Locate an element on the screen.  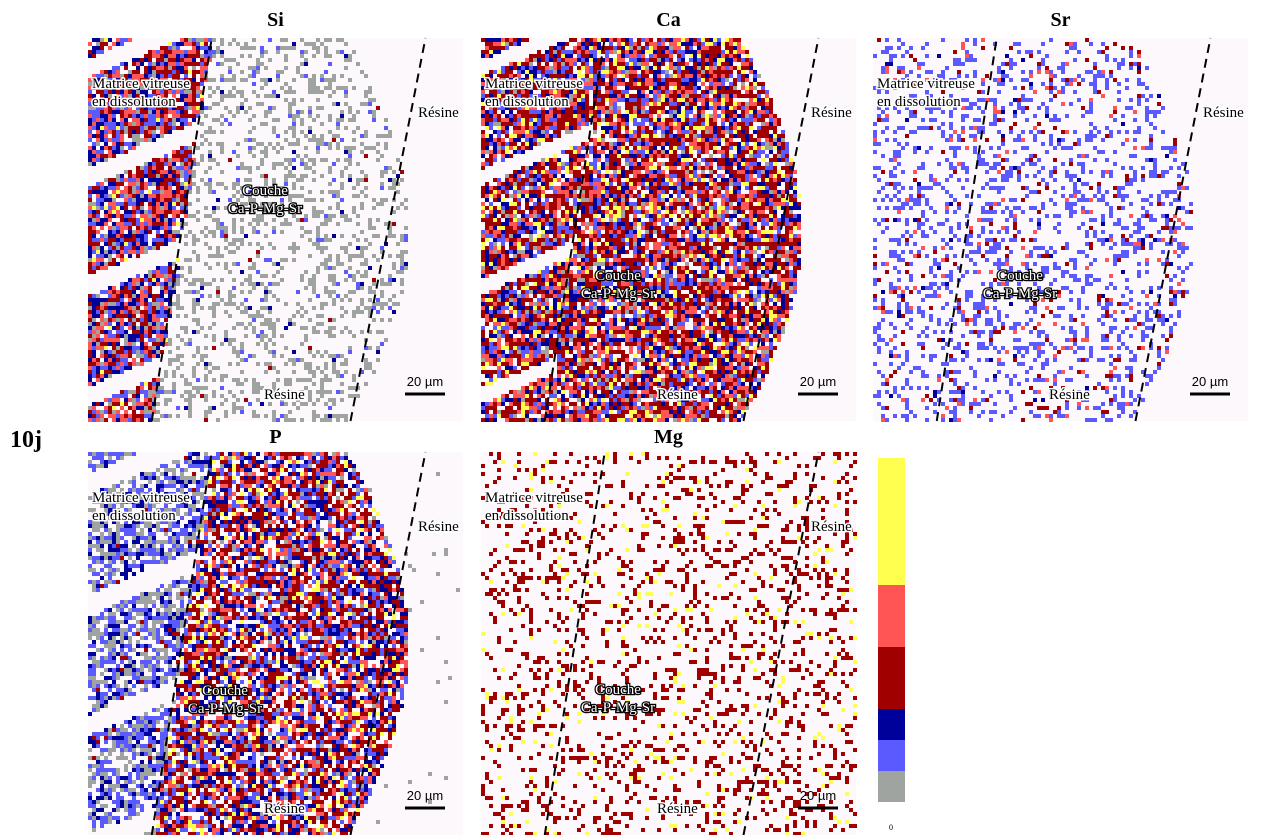
panel-title: Mg is located at coordinates (668, 437).